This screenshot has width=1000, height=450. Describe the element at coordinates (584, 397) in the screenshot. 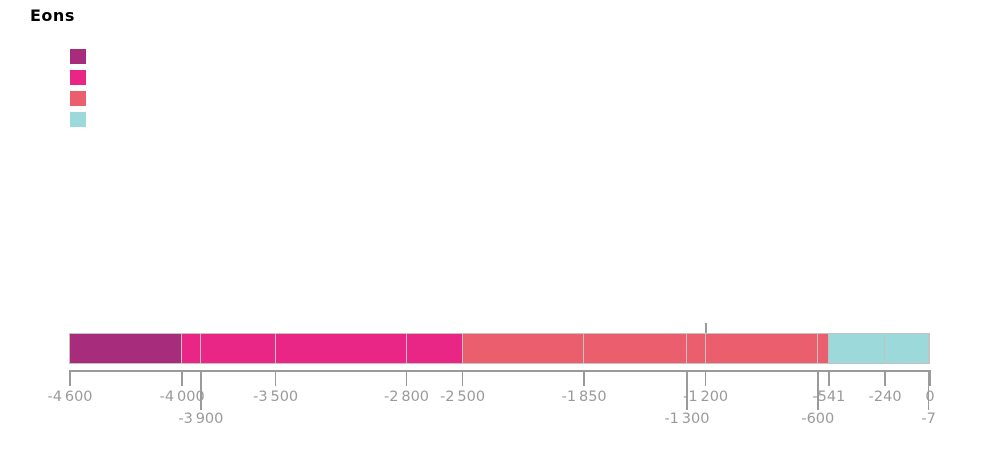

I see `tick-label: -1 850` at that location.